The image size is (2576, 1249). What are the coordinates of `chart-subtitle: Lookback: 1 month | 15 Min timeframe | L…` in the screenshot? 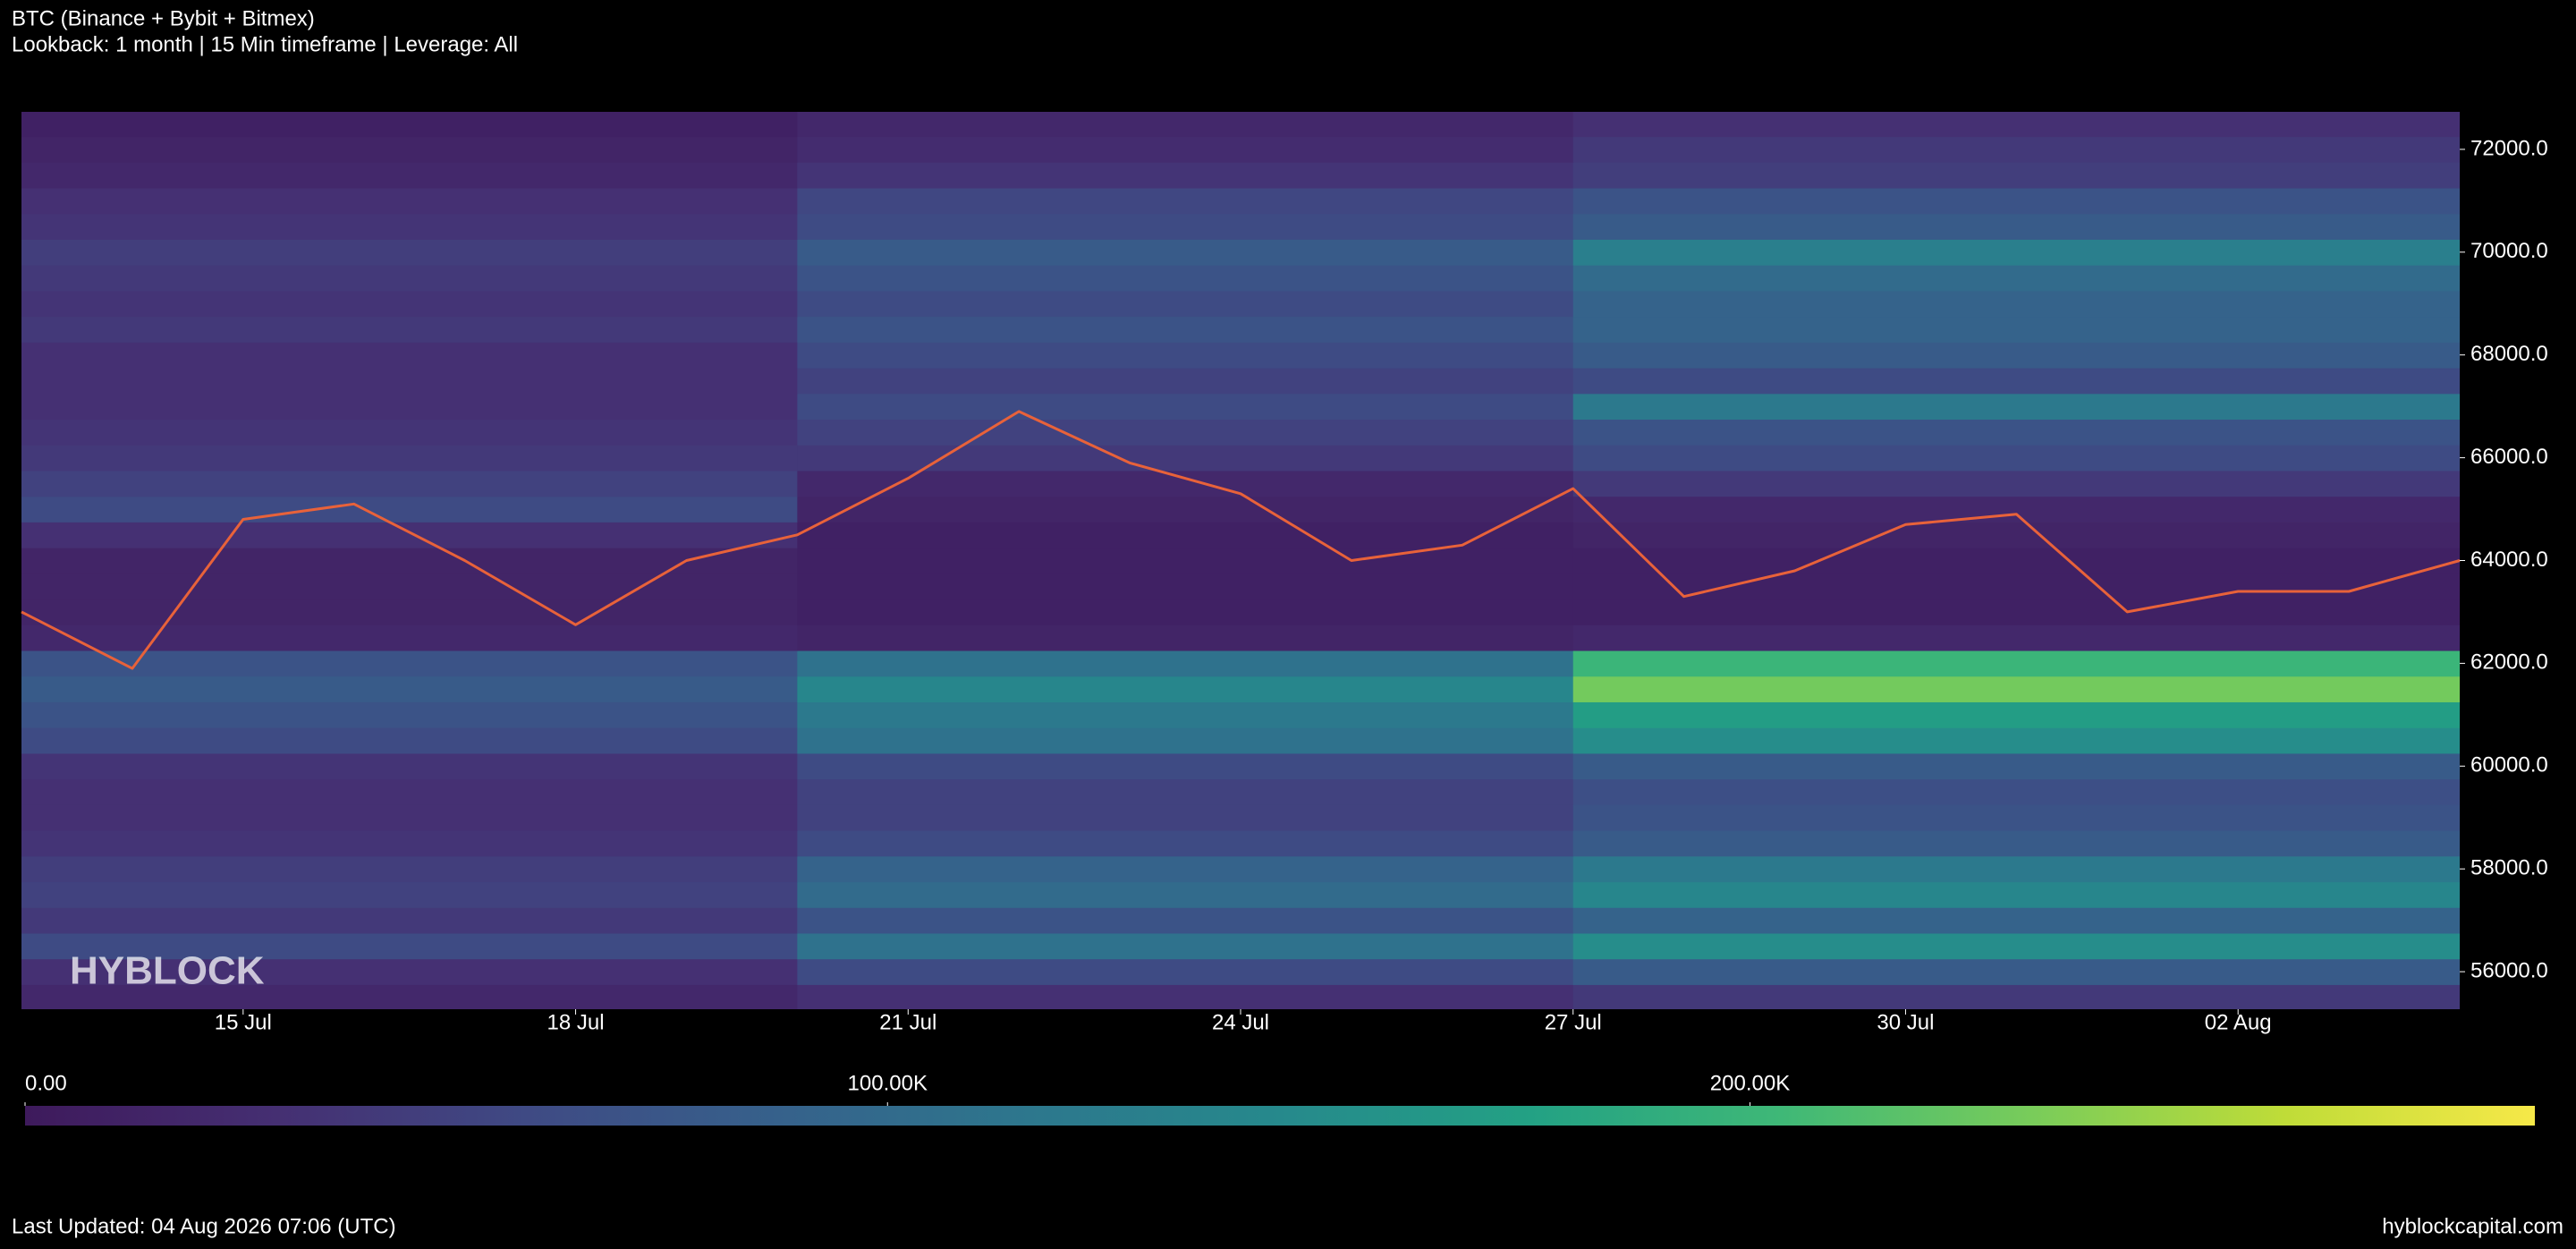 It's located at (265, 44).